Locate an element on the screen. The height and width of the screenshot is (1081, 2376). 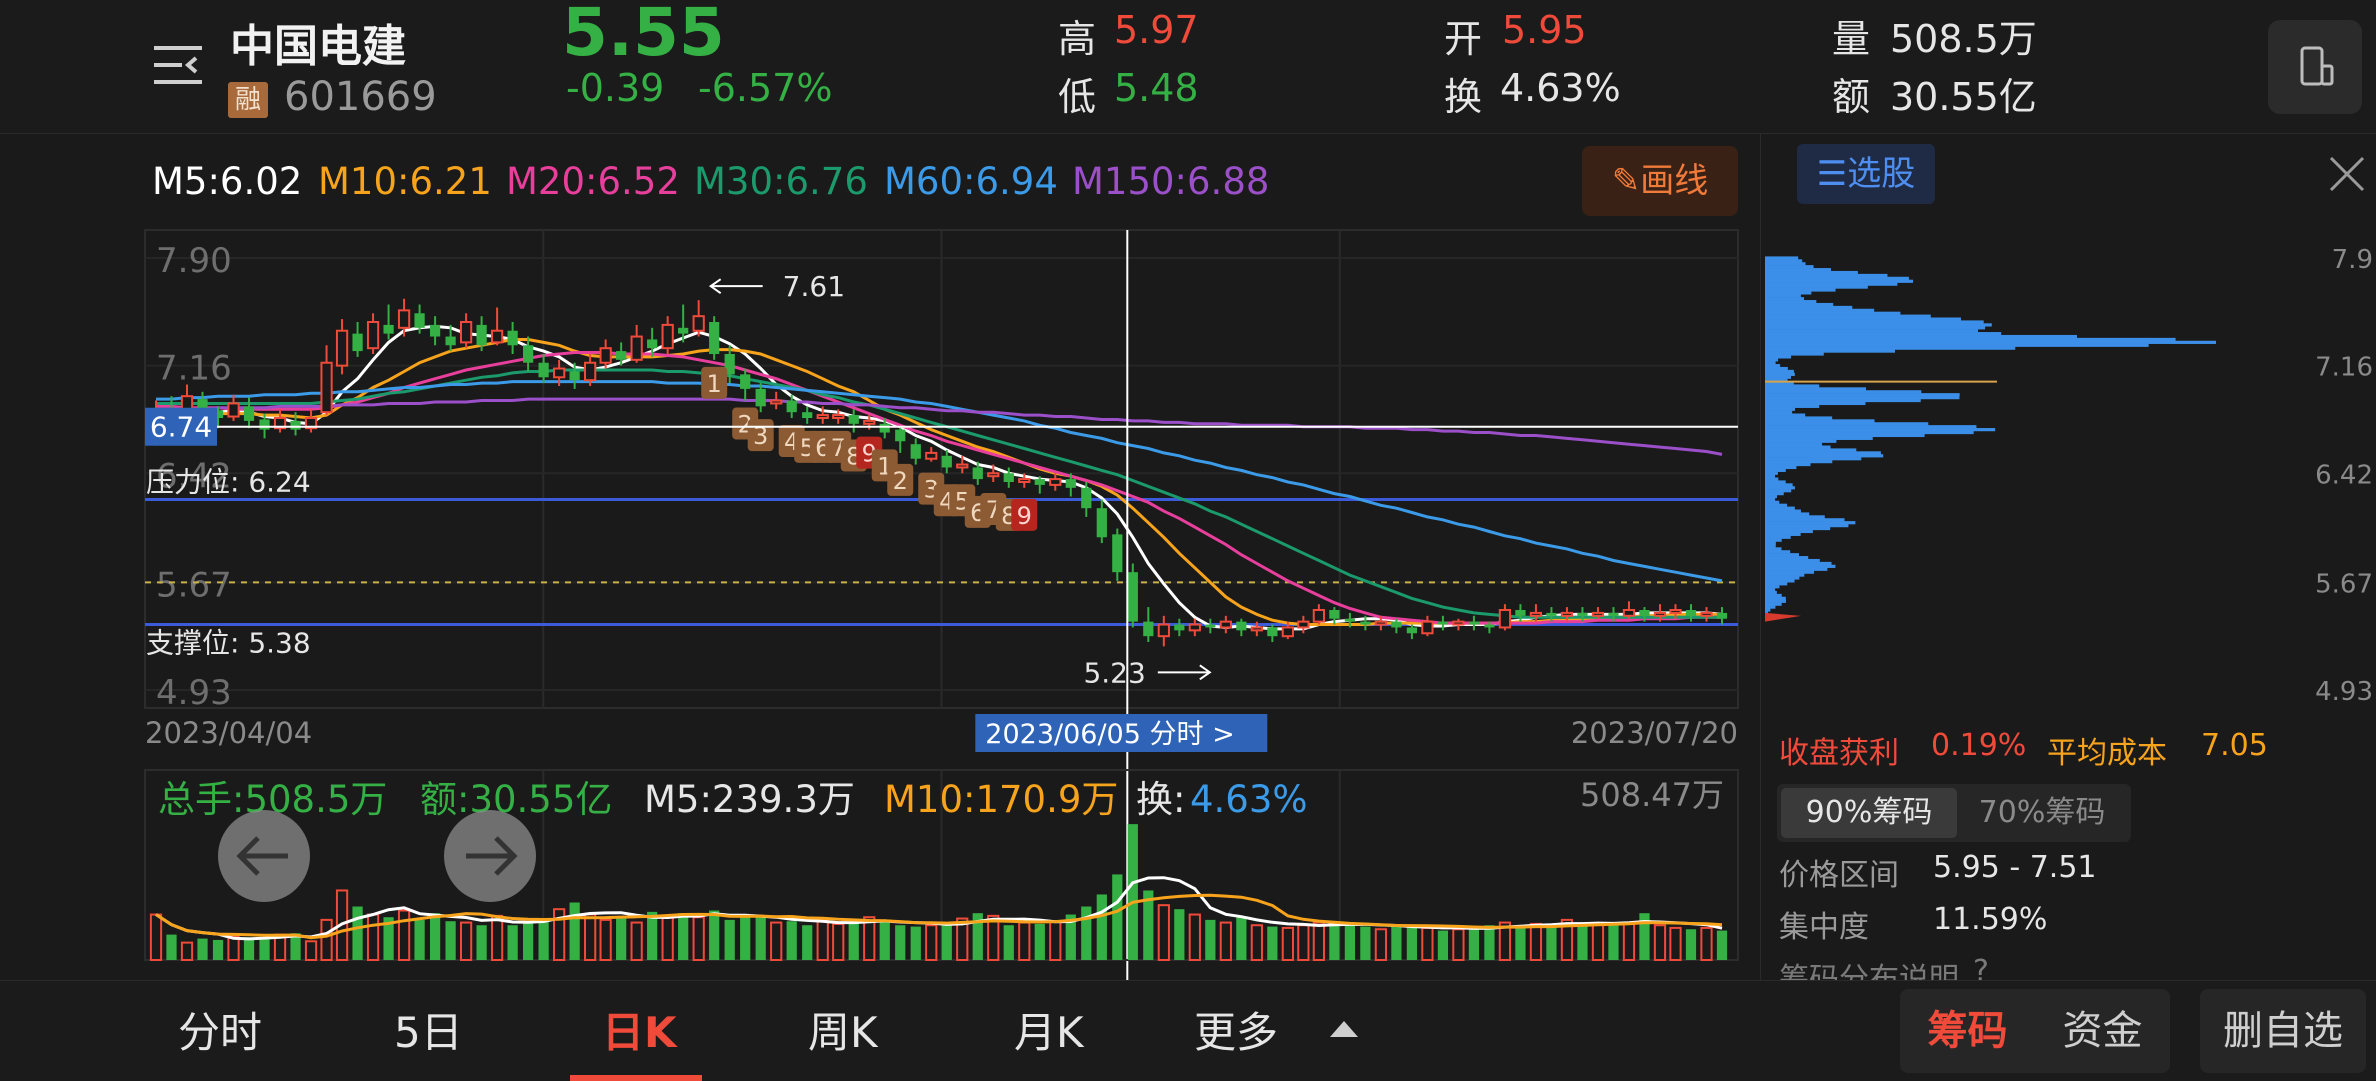
scroll-left-button is located at coordinates (264, 856).